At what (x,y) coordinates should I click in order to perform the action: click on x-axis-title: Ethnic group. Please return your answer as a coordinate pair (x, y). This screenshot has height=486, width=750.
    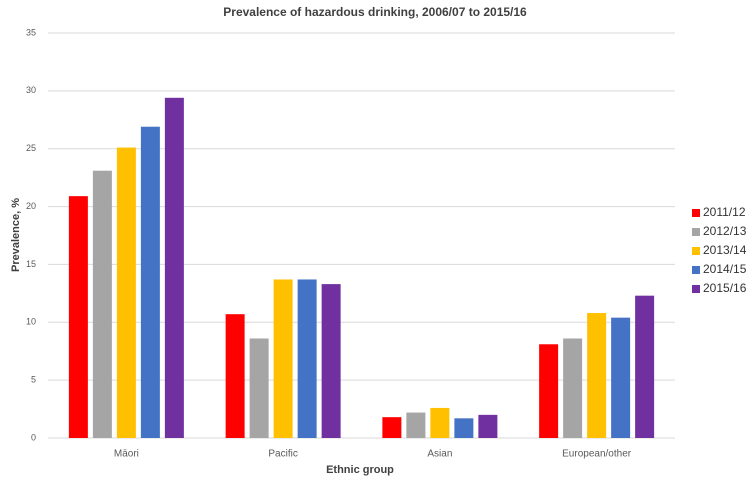
    Looking at the image, I should click on (360, 470).